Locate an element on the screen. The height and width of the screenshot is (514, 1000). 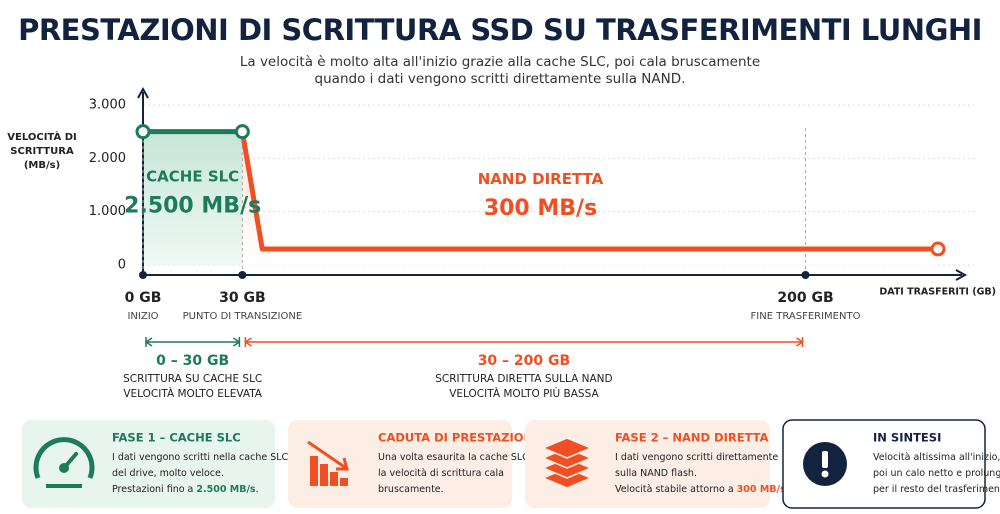
range-label: 30 – 200 GB is located at coordinates (524, 361).